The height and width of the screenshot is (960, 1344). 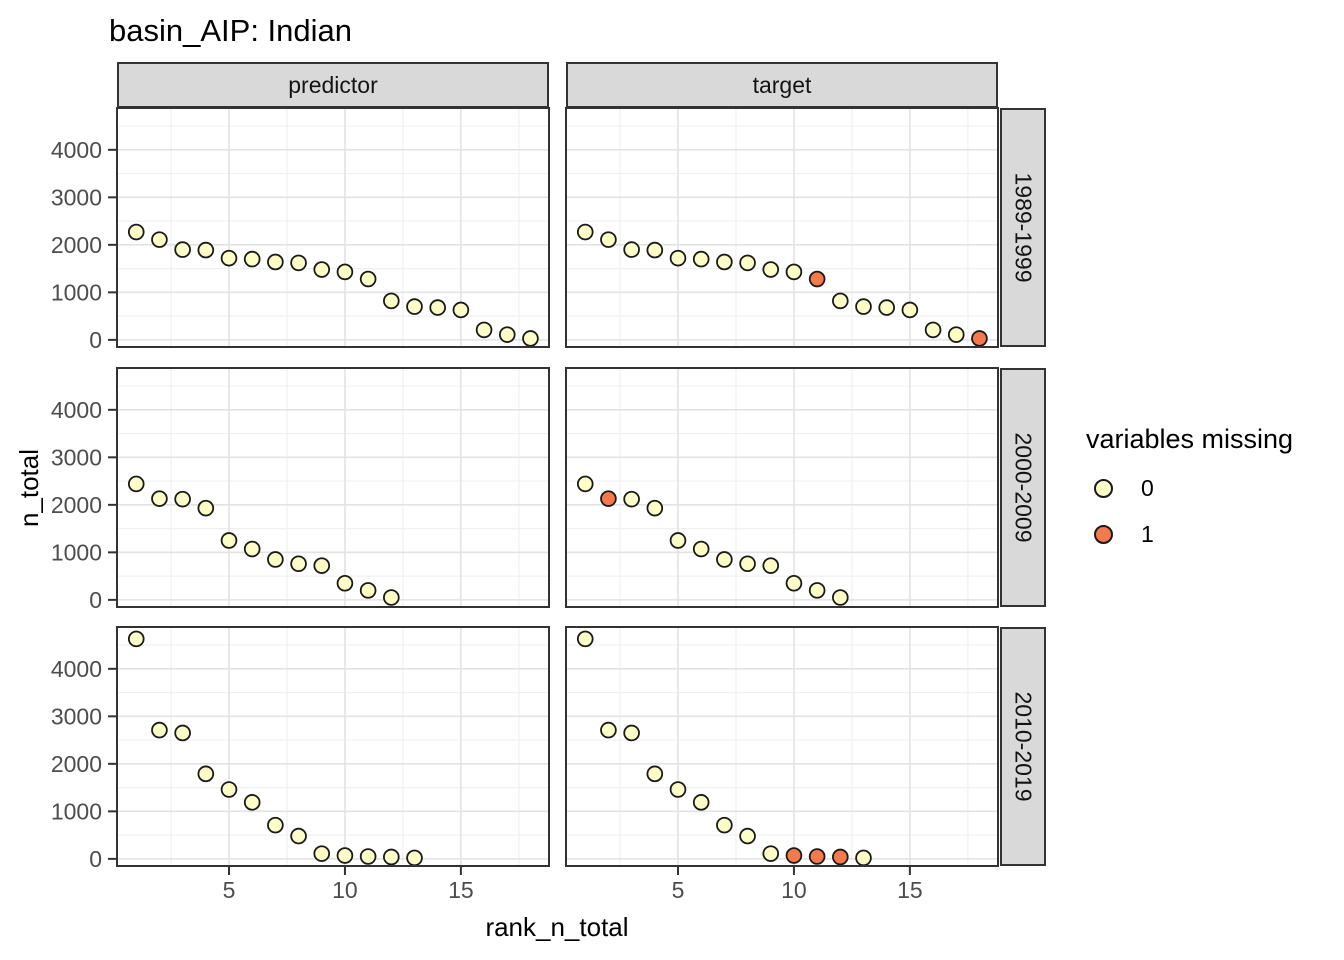 What do you see at coordinates (1147, 487) in the screenshot?
I see `legend-item-0-label: 0` at bounding box center [1147, 487].